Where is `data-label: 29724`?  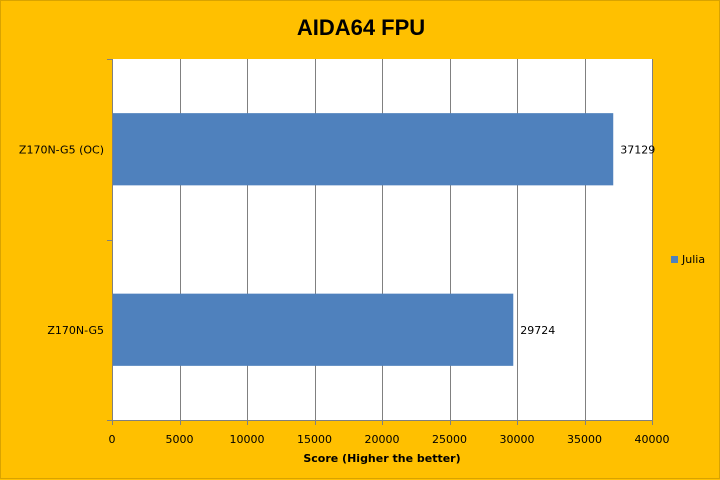 data-label: 29724 is located at coordinates (537, 330).